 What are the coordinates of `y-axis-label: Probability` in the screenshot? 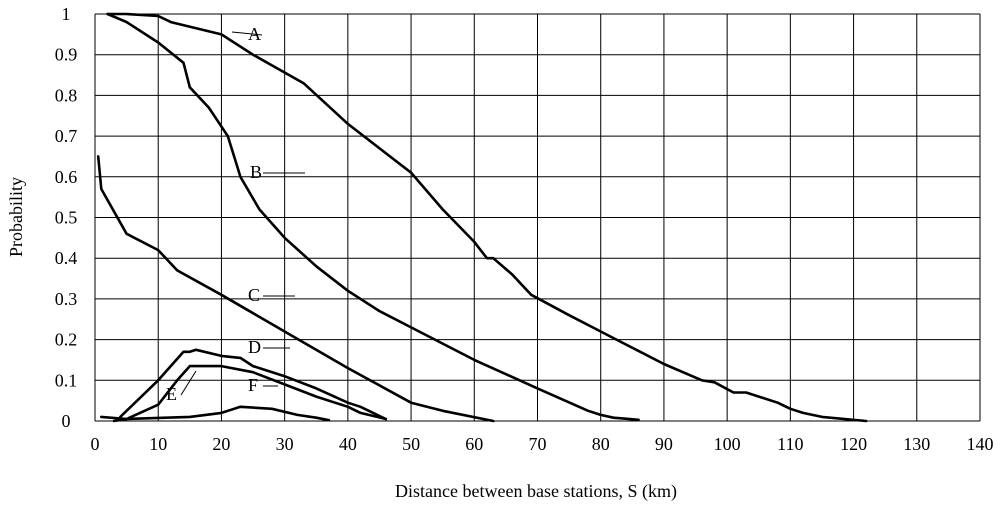 It's located at (16, 217).